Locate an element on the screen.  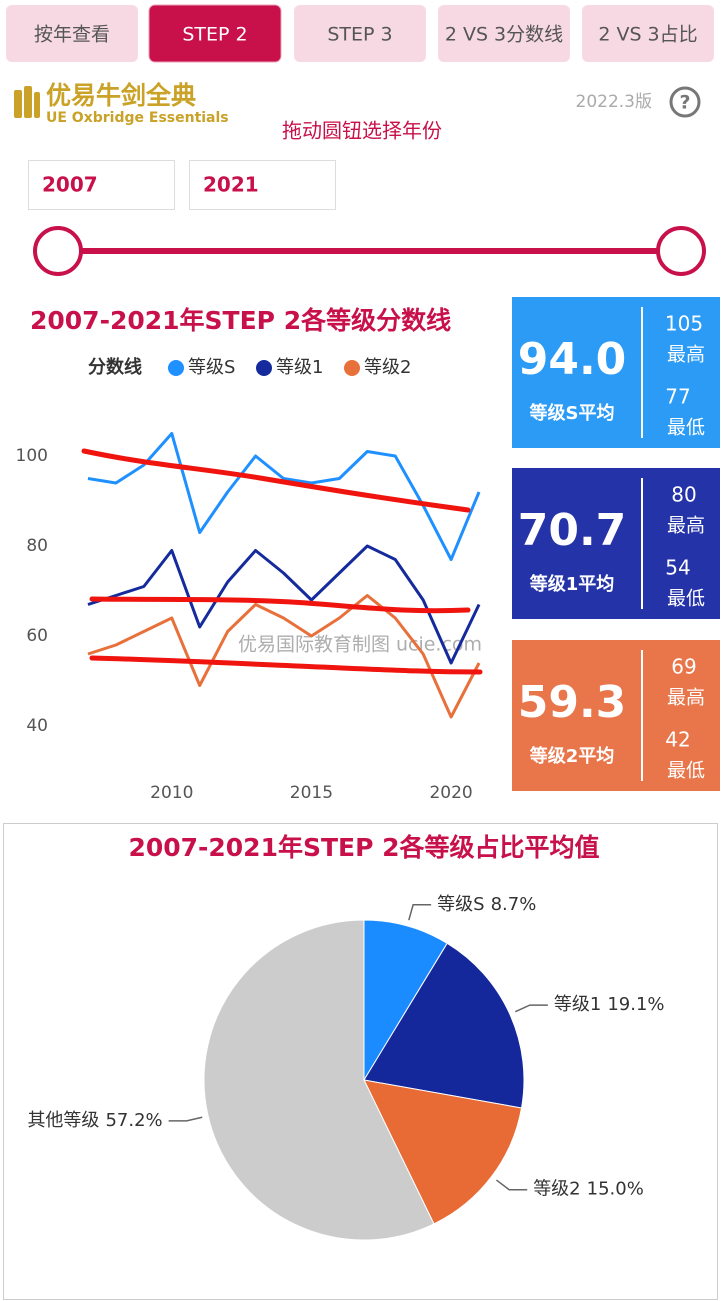
stat-min: 77 is located at coordinates (677, 397).